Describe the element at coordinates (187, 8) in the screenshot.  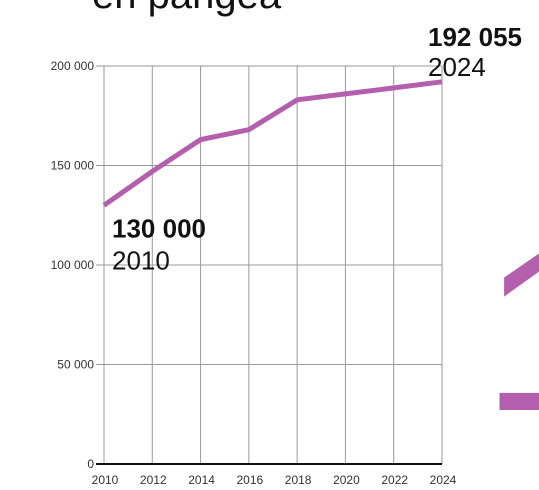
I see `page-title-fragment: en pangea` at that location.